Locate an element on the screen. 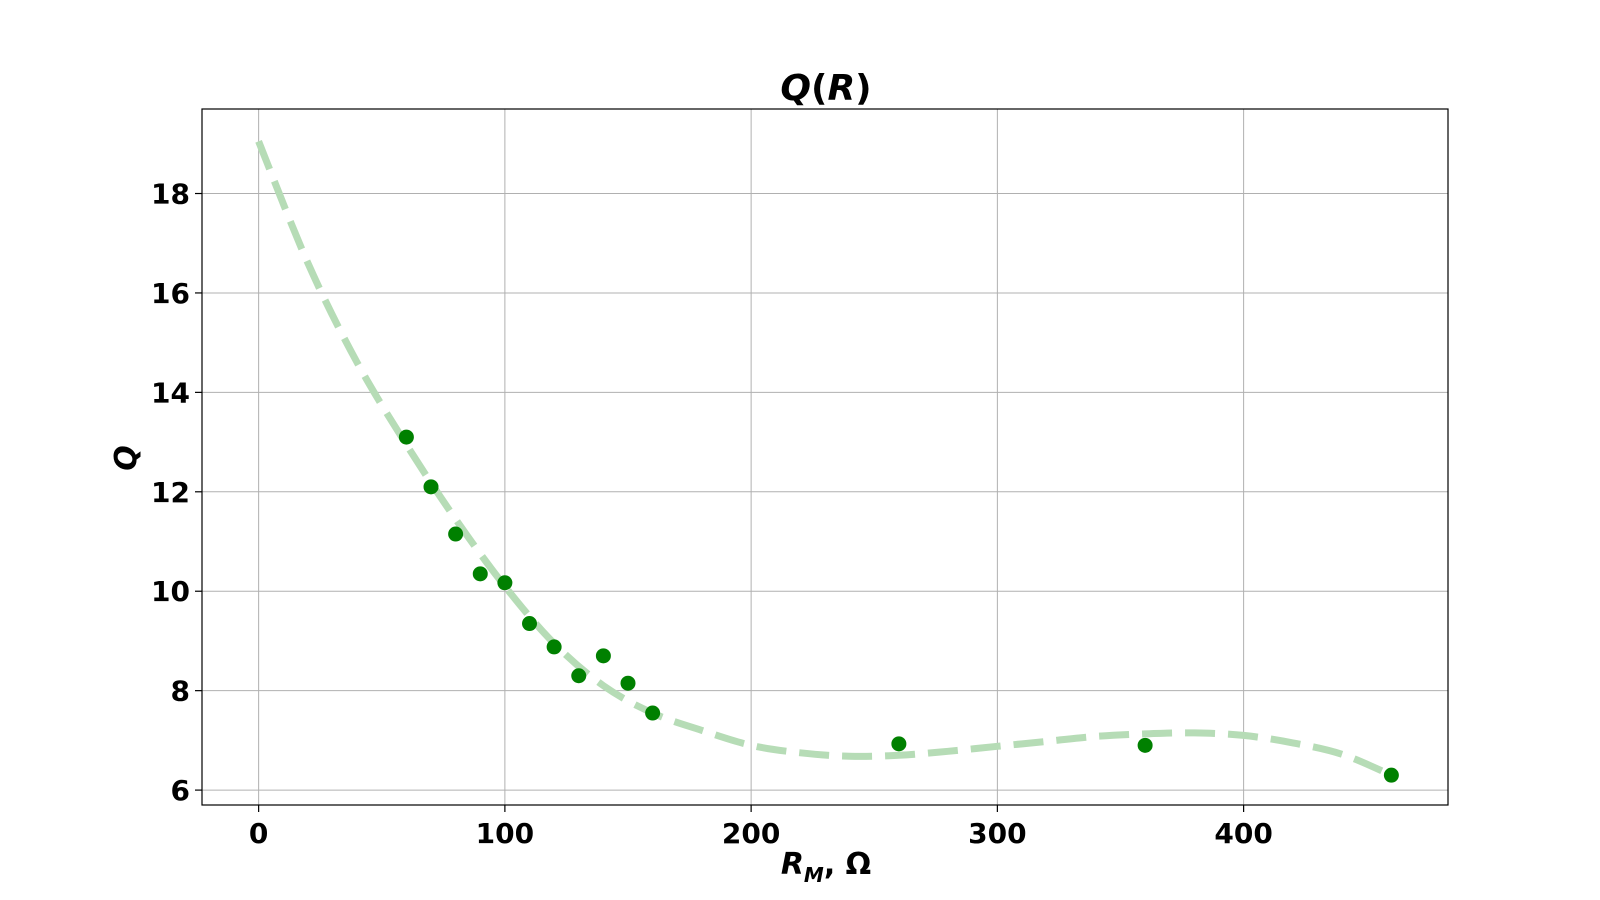 The width and height of the screenshot is (1600, 900). x-axis-label: RM, Ω is located at coordinates (826, 867).